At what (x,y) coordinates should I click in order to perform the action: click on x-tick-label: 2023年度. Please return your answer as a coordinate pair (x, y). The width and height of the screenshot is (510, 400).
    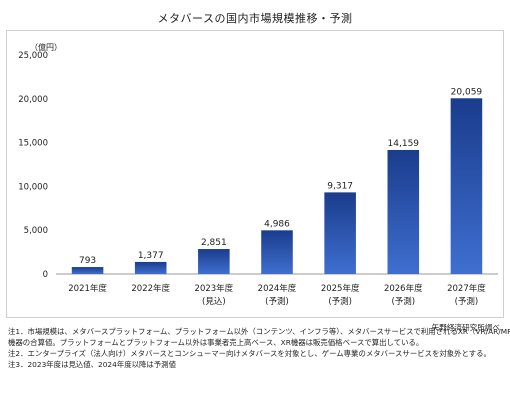
    Looking at the image, I should click on (214, 288).